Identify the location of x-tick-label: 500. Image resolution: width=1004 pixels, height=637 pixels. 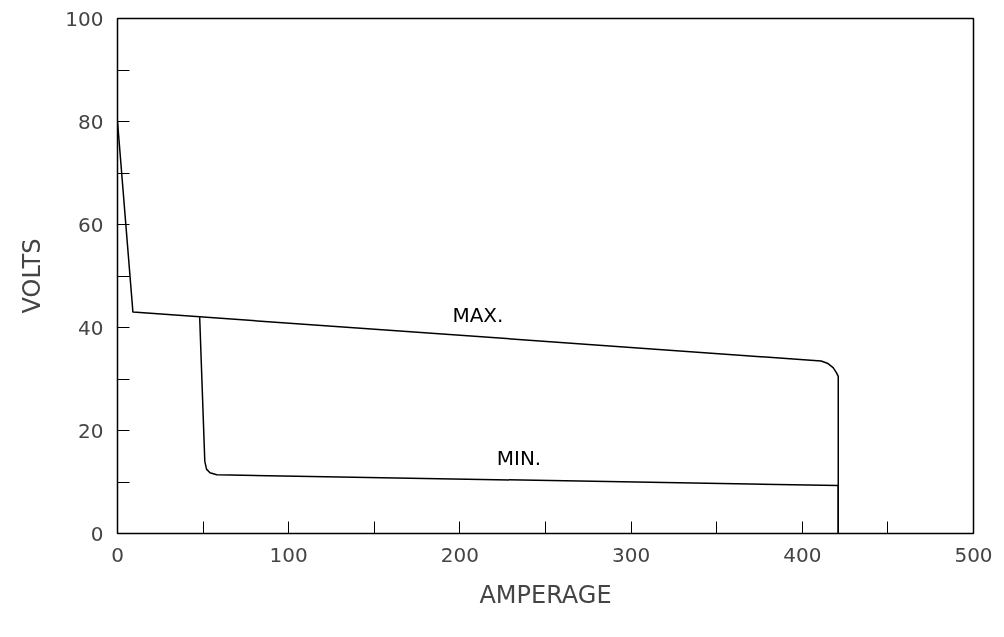
(973, 554).